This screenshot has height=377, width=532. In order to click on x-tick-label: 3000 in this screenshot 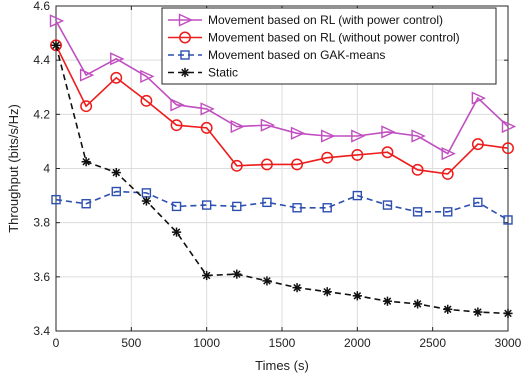, I will do `click(508, 343)`.